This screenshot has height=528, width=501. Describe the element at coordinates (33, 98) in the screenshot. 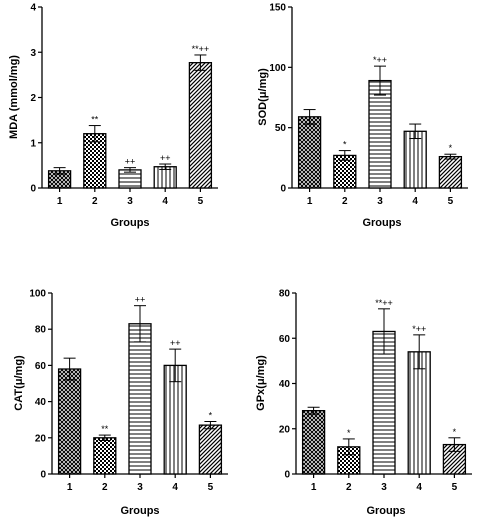

I see `y-tick-label: 2` at that location.